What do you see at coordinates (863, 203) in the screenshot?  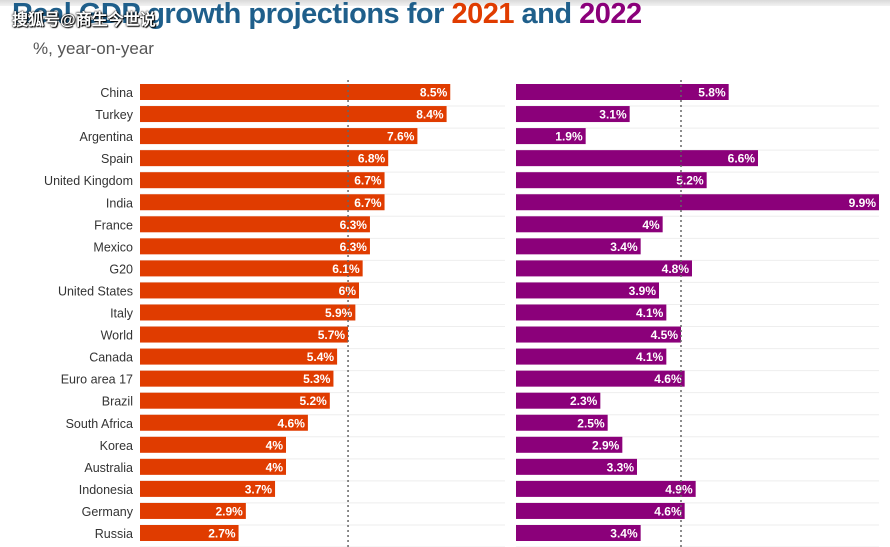 I see `value-label-2022: 9.9%` at bounding box center [863, 203].